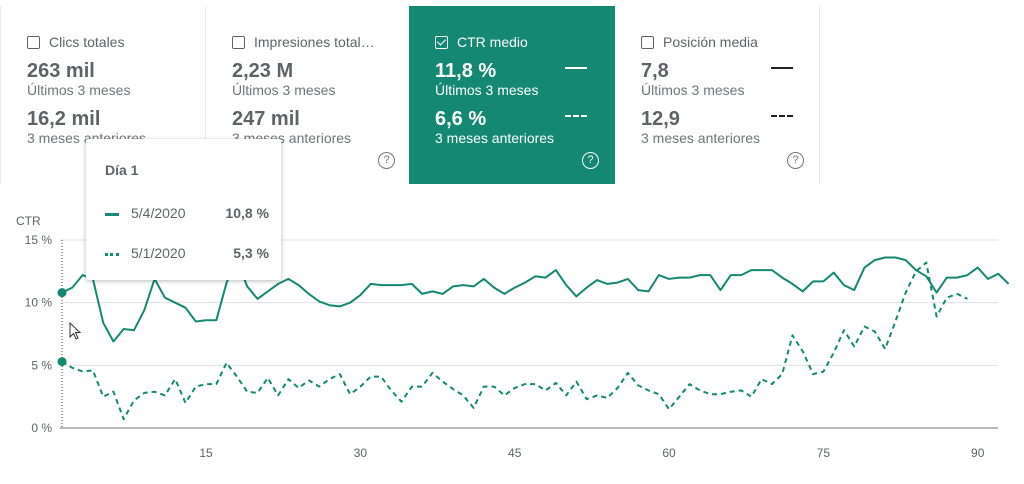 This screenshot has width=1024, height=484. What do you see at coordinates (39, 303) in the screenshot?
I see `y-tick-label: 10 %` at bounding box center [39, 303].